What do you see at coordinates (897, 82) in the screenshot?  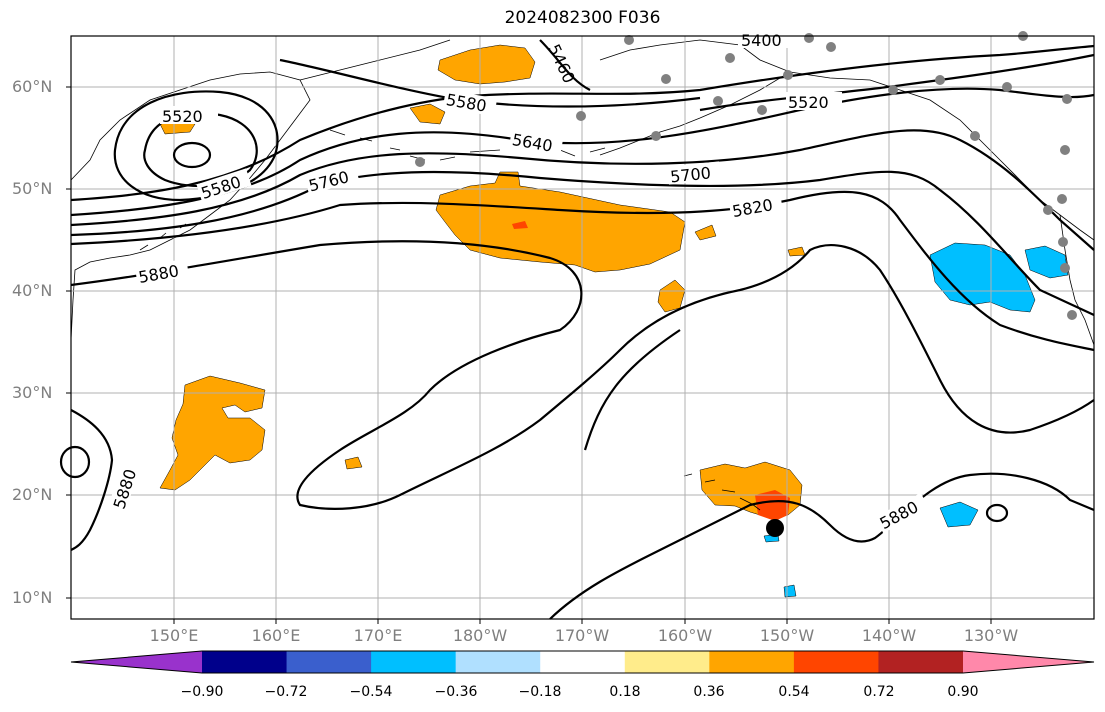 I see `contour-5520-north` at bounding box center [897, 82].